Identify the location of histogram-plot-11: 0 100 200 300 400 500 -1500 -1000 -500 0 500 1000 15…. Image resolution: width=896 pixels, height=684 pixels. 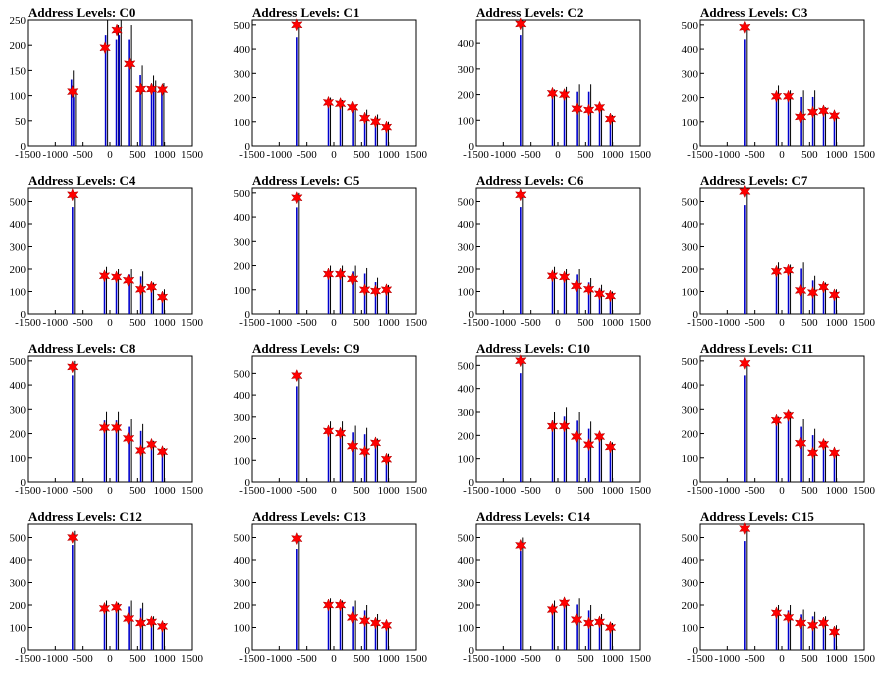
(779, 426).